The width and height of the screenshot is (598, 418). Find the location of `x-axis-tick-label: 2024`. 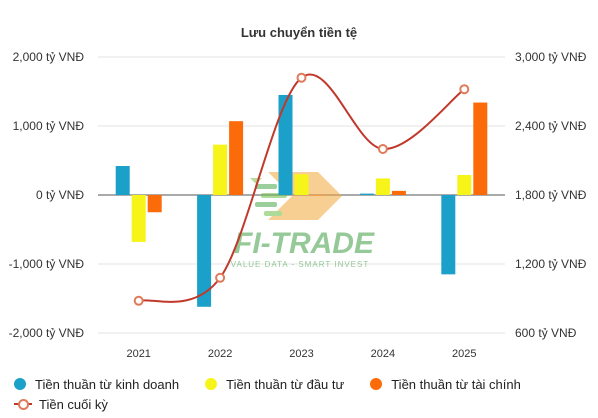

x-axis-tick-label: 2024 is located at coordinates (383, 354).